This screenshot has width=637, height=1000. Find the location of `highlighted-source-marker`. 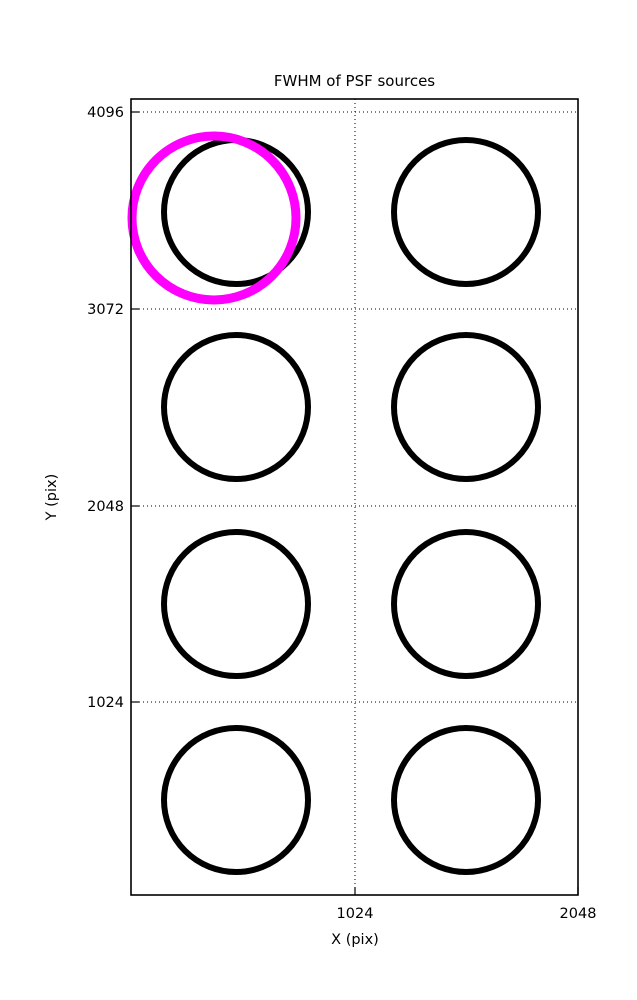

highlighted-source-marker is located at coordinates (214, 218).